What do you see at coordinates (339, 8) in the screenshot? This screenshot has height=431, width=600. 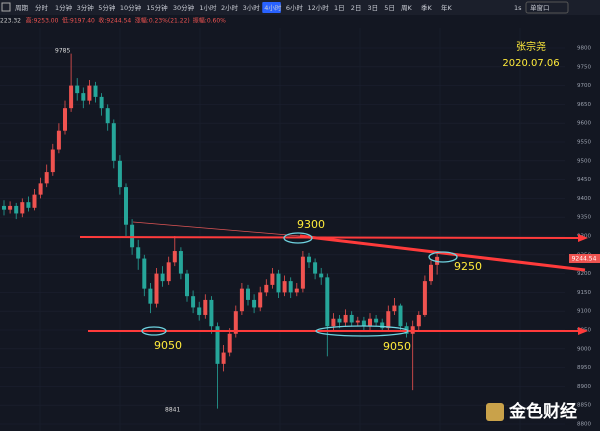 I see `toolbar-item: 1日` at bounding box center [339, 8].